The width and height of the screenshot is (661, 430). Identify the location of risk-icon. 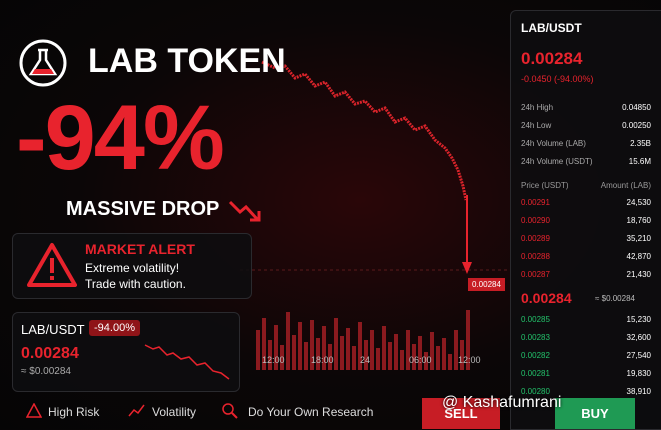
(34, 410).